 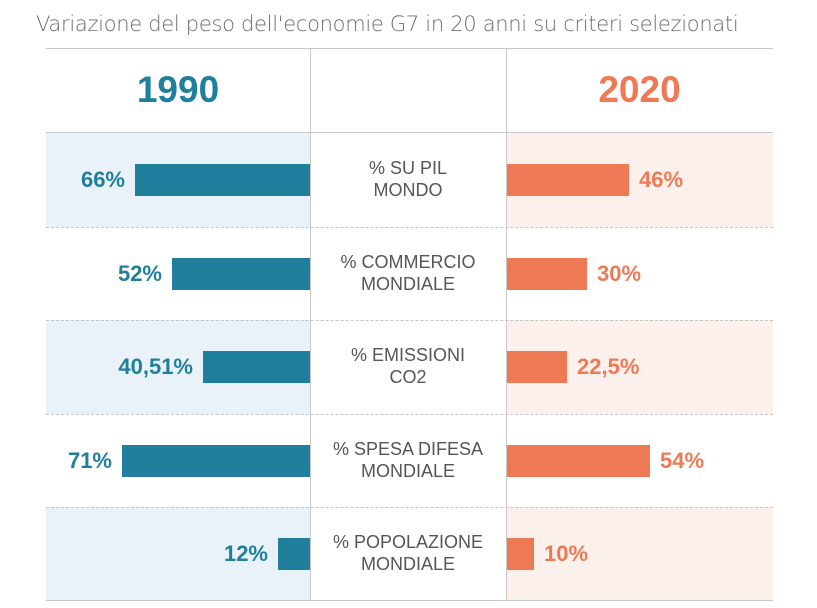 What do you see at coordinates (139, 273) in the screenshot?
I see `value-label-1990: 52%` at bounding box center [139, 273].